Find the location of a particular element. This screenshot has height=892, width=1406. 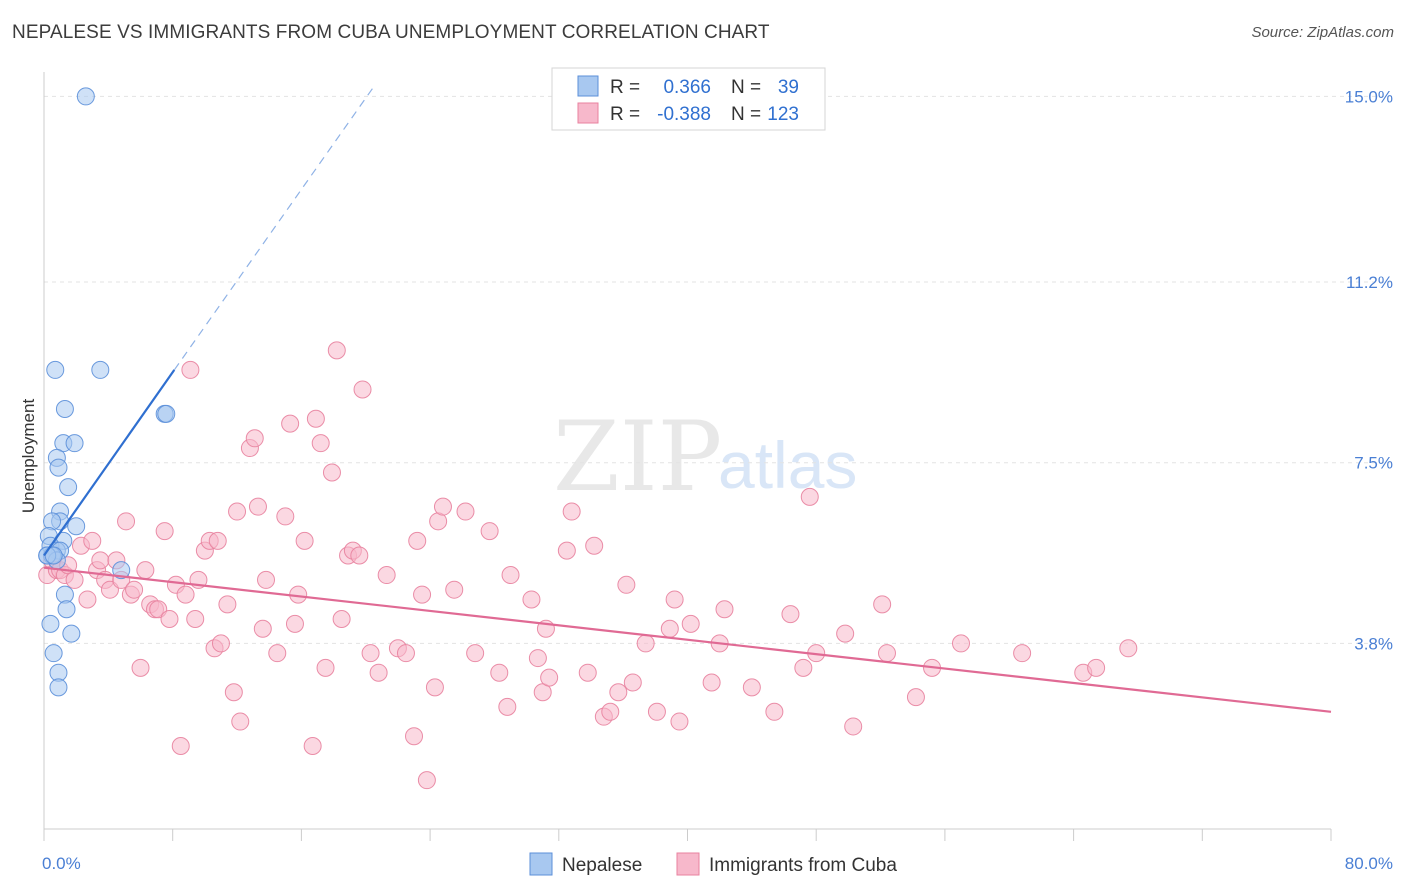

y-axis-label: Unemployment is located at coordinates (28, 456).